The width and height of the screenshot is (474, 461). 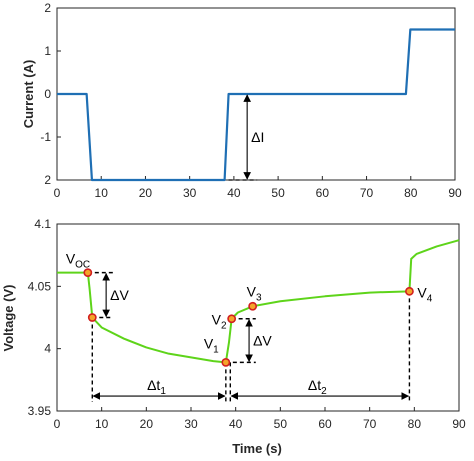 I want to click on voltage-y-tick-label: 4.05, so click(x=40, y=286).